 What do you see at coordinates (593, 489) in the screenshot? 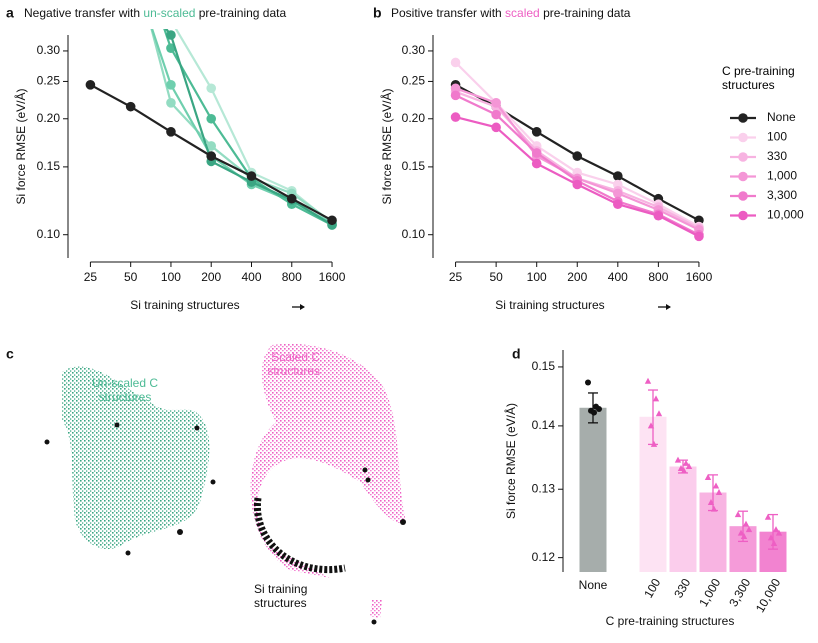
I see `bar` at bounding box center [593, 489].